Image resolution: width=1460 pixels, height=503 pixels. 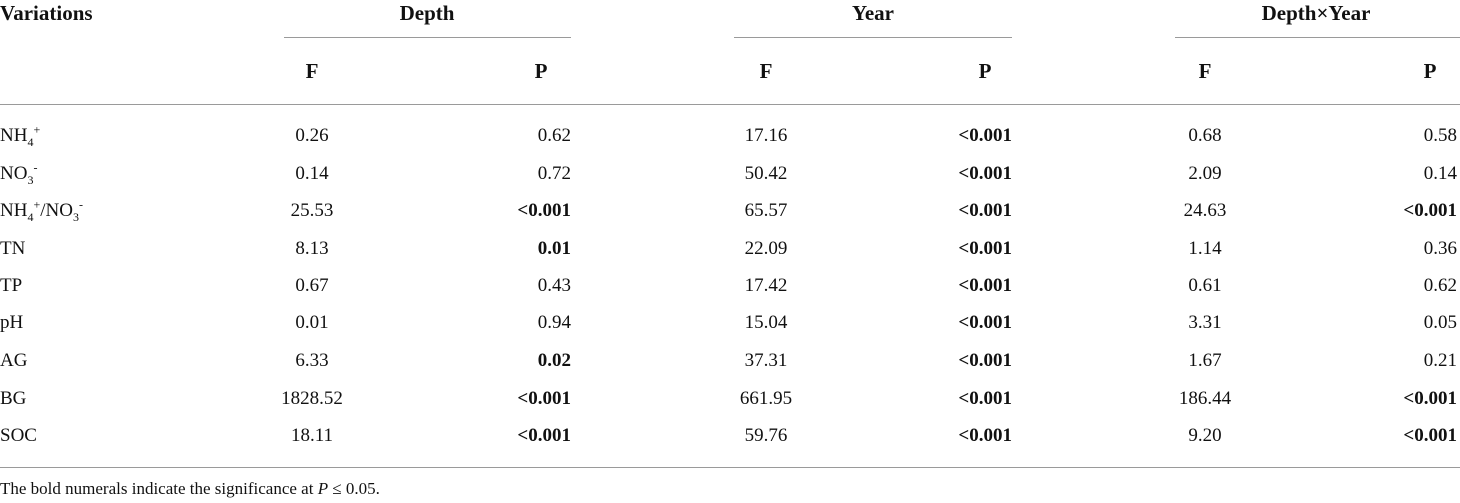 I want to click on table-cell: 0.05, so click(x=1440, y=322).